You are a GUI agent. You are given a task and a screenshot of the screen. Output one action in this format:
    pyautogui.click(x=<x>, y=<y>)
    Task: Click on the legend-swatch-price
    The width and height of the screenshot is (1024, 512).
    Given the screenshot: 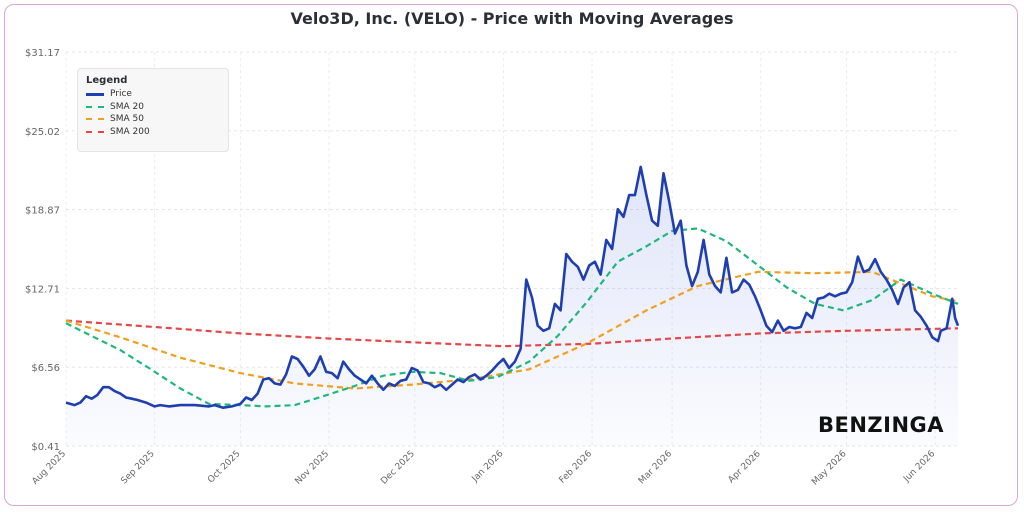 What is the action you would take?
    pyautogui.click(x=95, y=94)
    